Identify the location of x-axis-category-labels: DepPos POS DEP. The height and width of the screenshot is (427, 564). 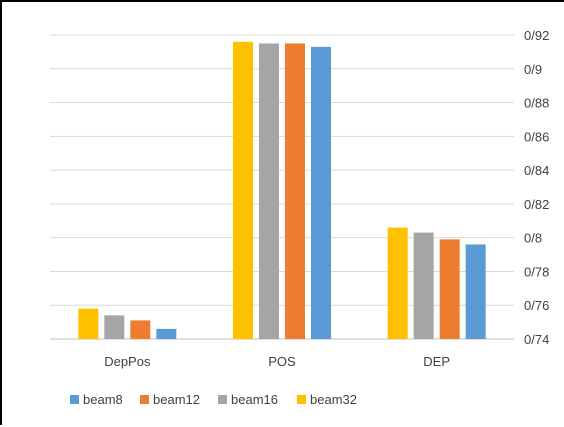
(277, 361).